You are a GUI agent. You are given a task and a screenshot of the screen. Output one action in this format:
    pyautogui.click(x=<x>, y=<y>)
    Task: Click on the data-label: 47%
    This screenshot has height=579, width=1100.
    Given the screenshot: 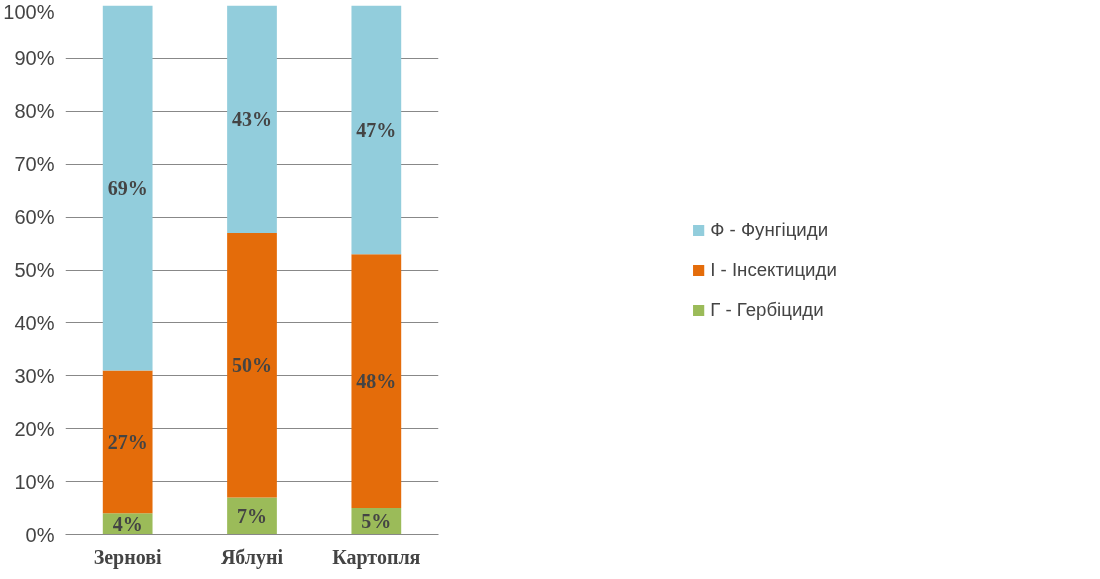 What is the action you would take?
    pyautogui.click(x=376, y=129)
    